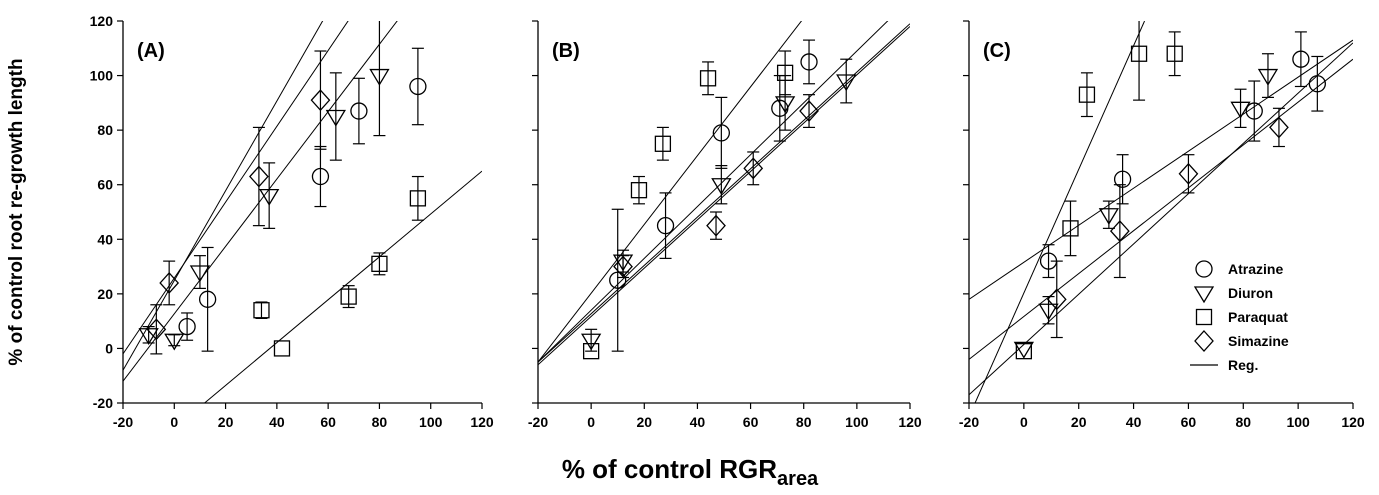 This screenshot has height=495, width=1379. Describe the element at coordinates (103, 403) in the screenshot. I see `y-tick-label: -20` at that location.